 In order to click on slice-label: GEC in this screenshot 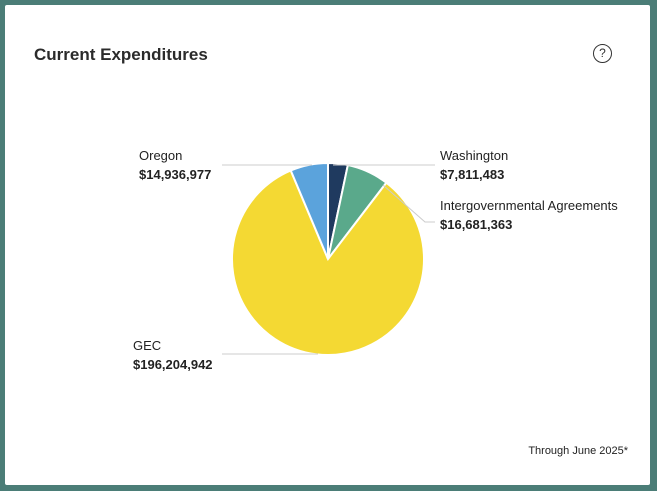, I will do `click(147, 345)`.